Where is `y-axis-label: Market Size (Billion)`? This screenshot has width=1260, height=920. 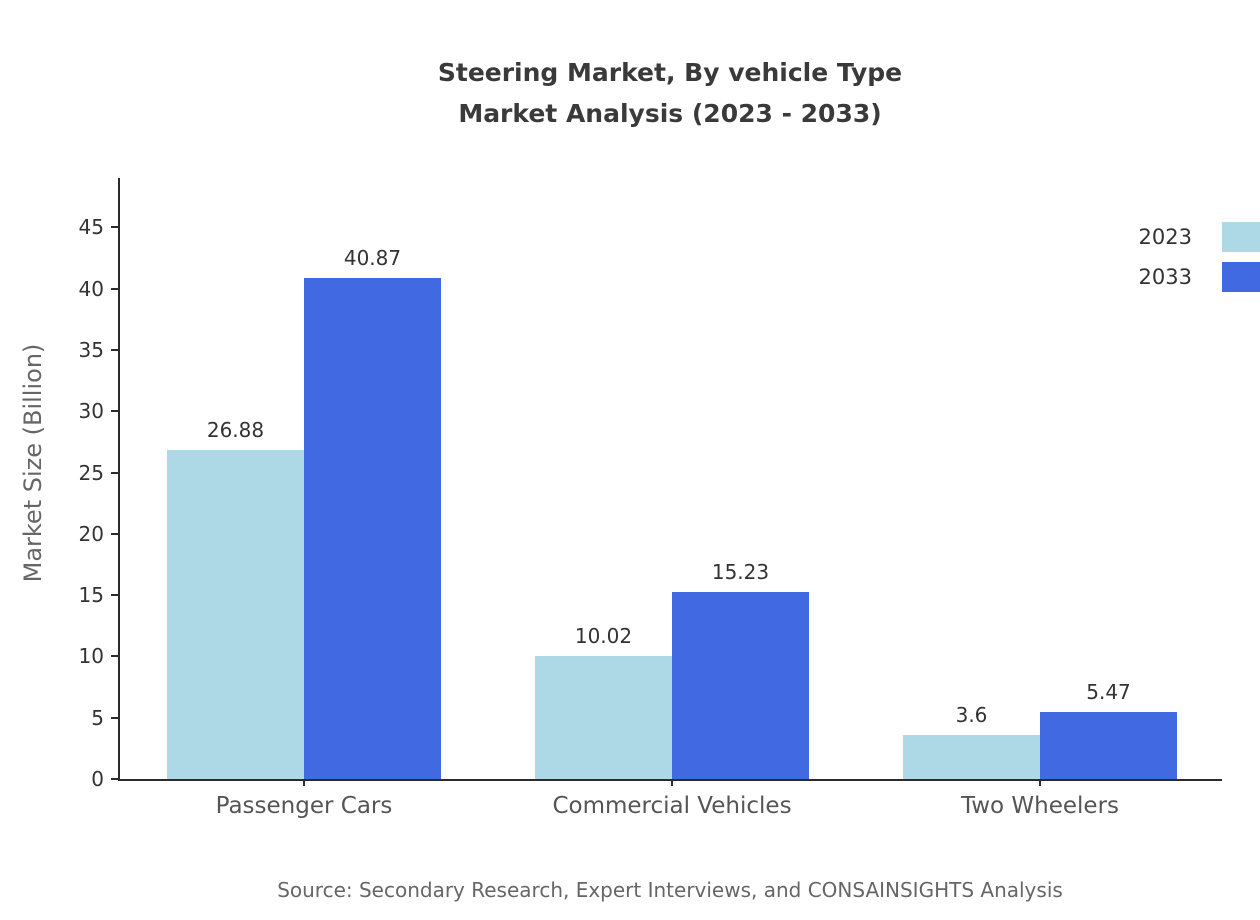
y-axis-label: Market Size (Billion) is located at coordinates (33, 463).